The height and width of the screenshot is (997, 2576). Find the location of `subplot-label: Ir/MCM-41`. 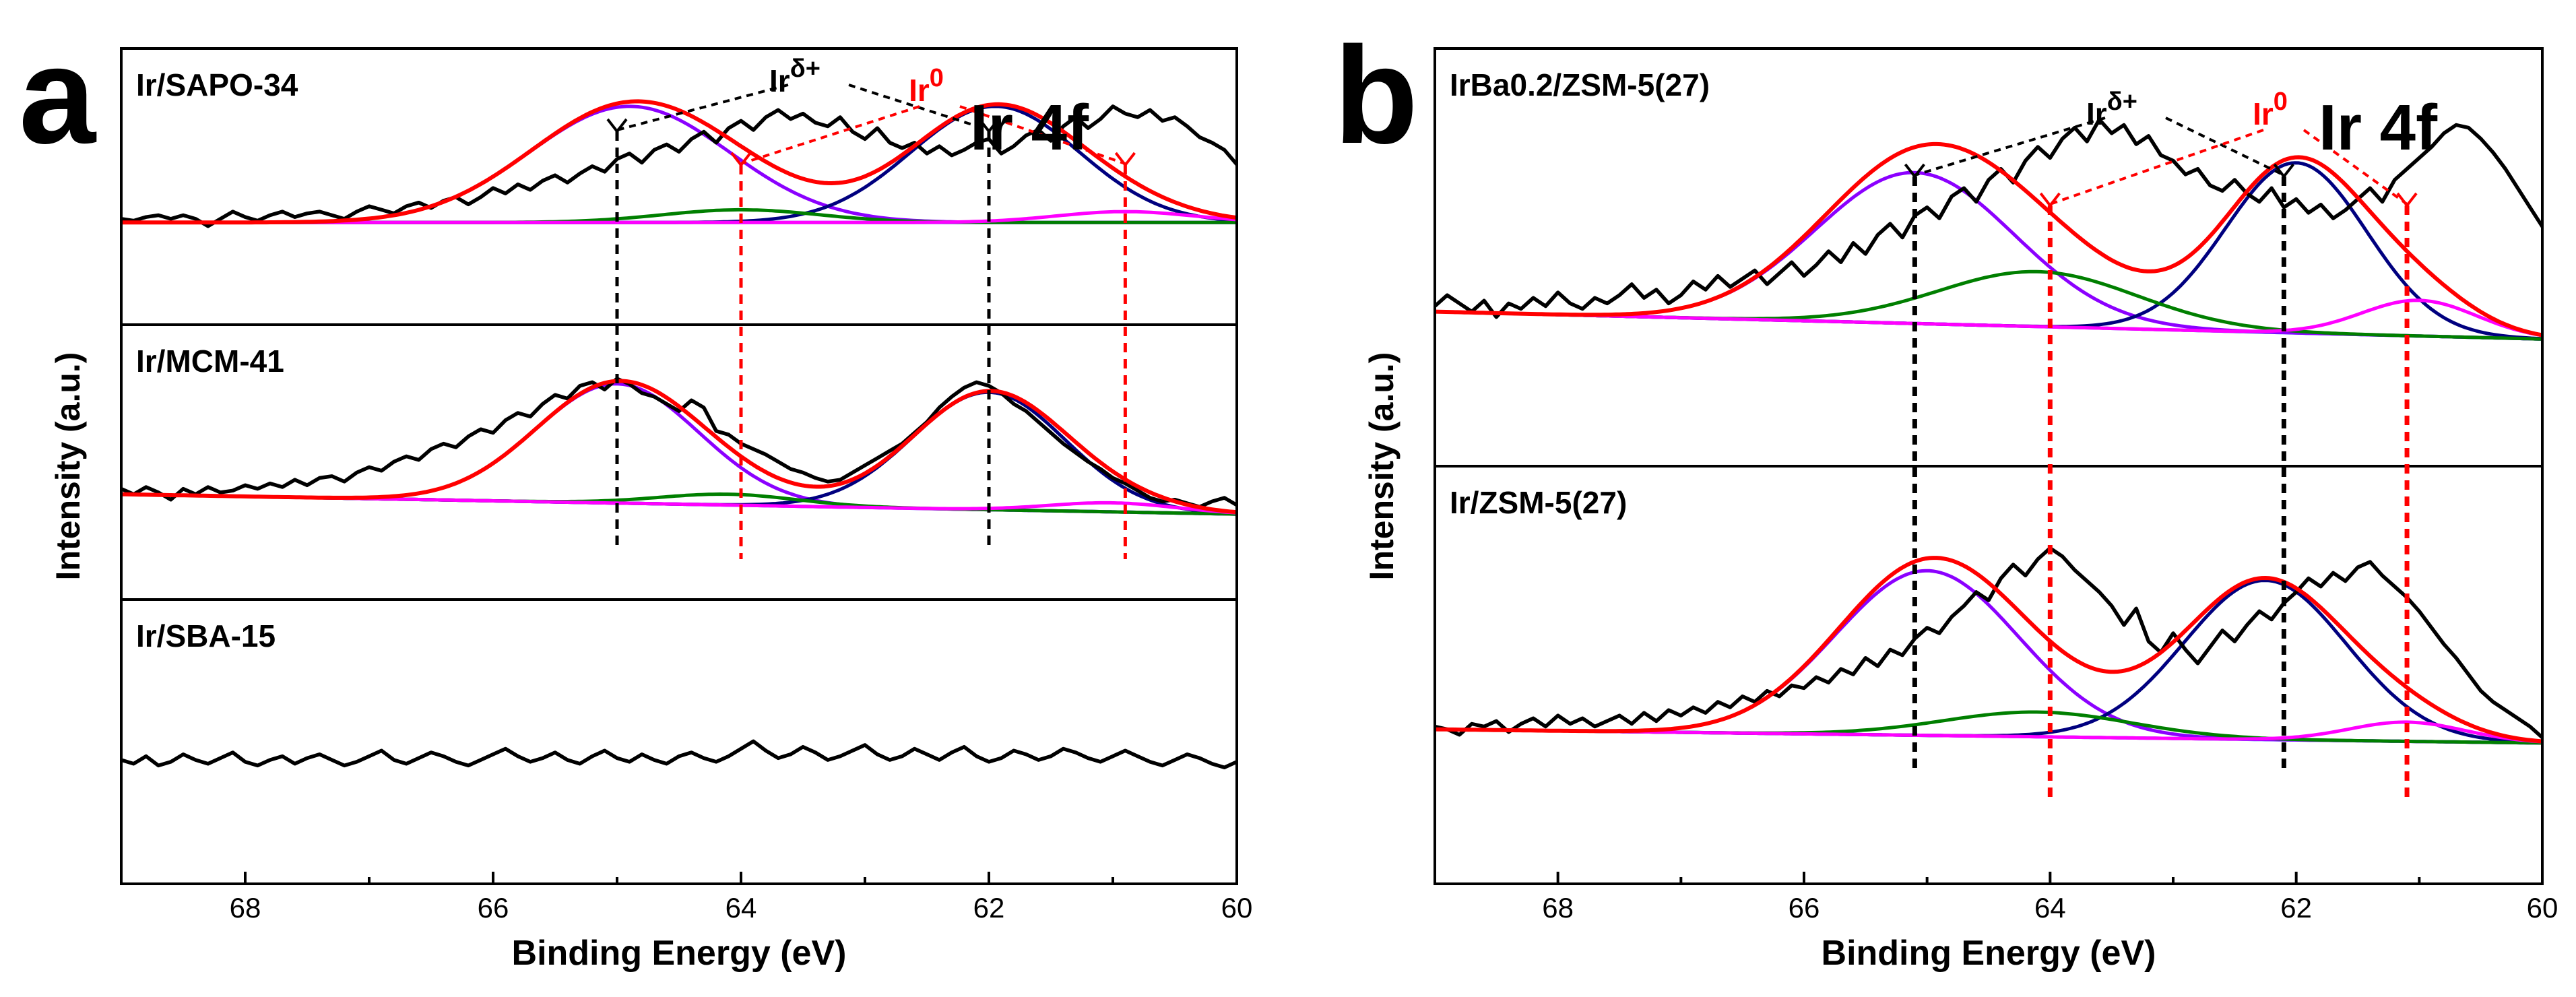

subplot-label: Ir/MCM-41 is located at coordinates (210, 361).